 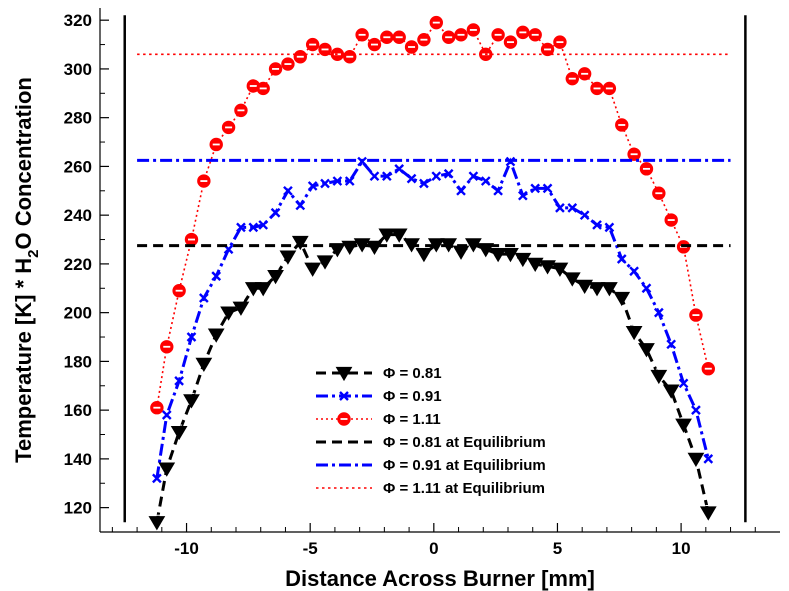 I want to click on x-tick-label: 10, so click(x=681, y=548).